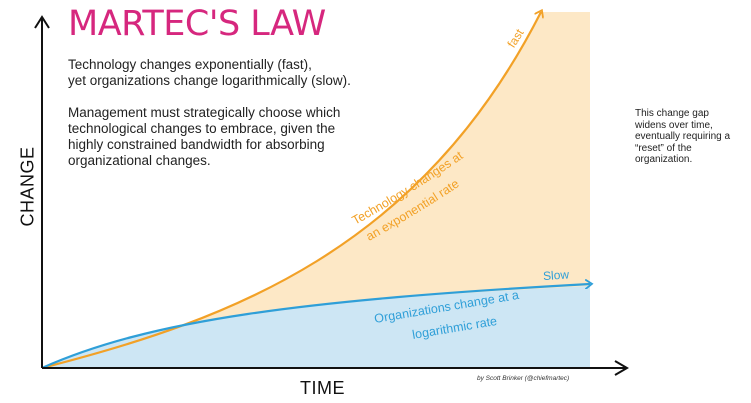  Describe the element at coordinates (190, 64) in the screenshot. I see `intro-line-1: Technology changes exponentially (fast),` at that location.